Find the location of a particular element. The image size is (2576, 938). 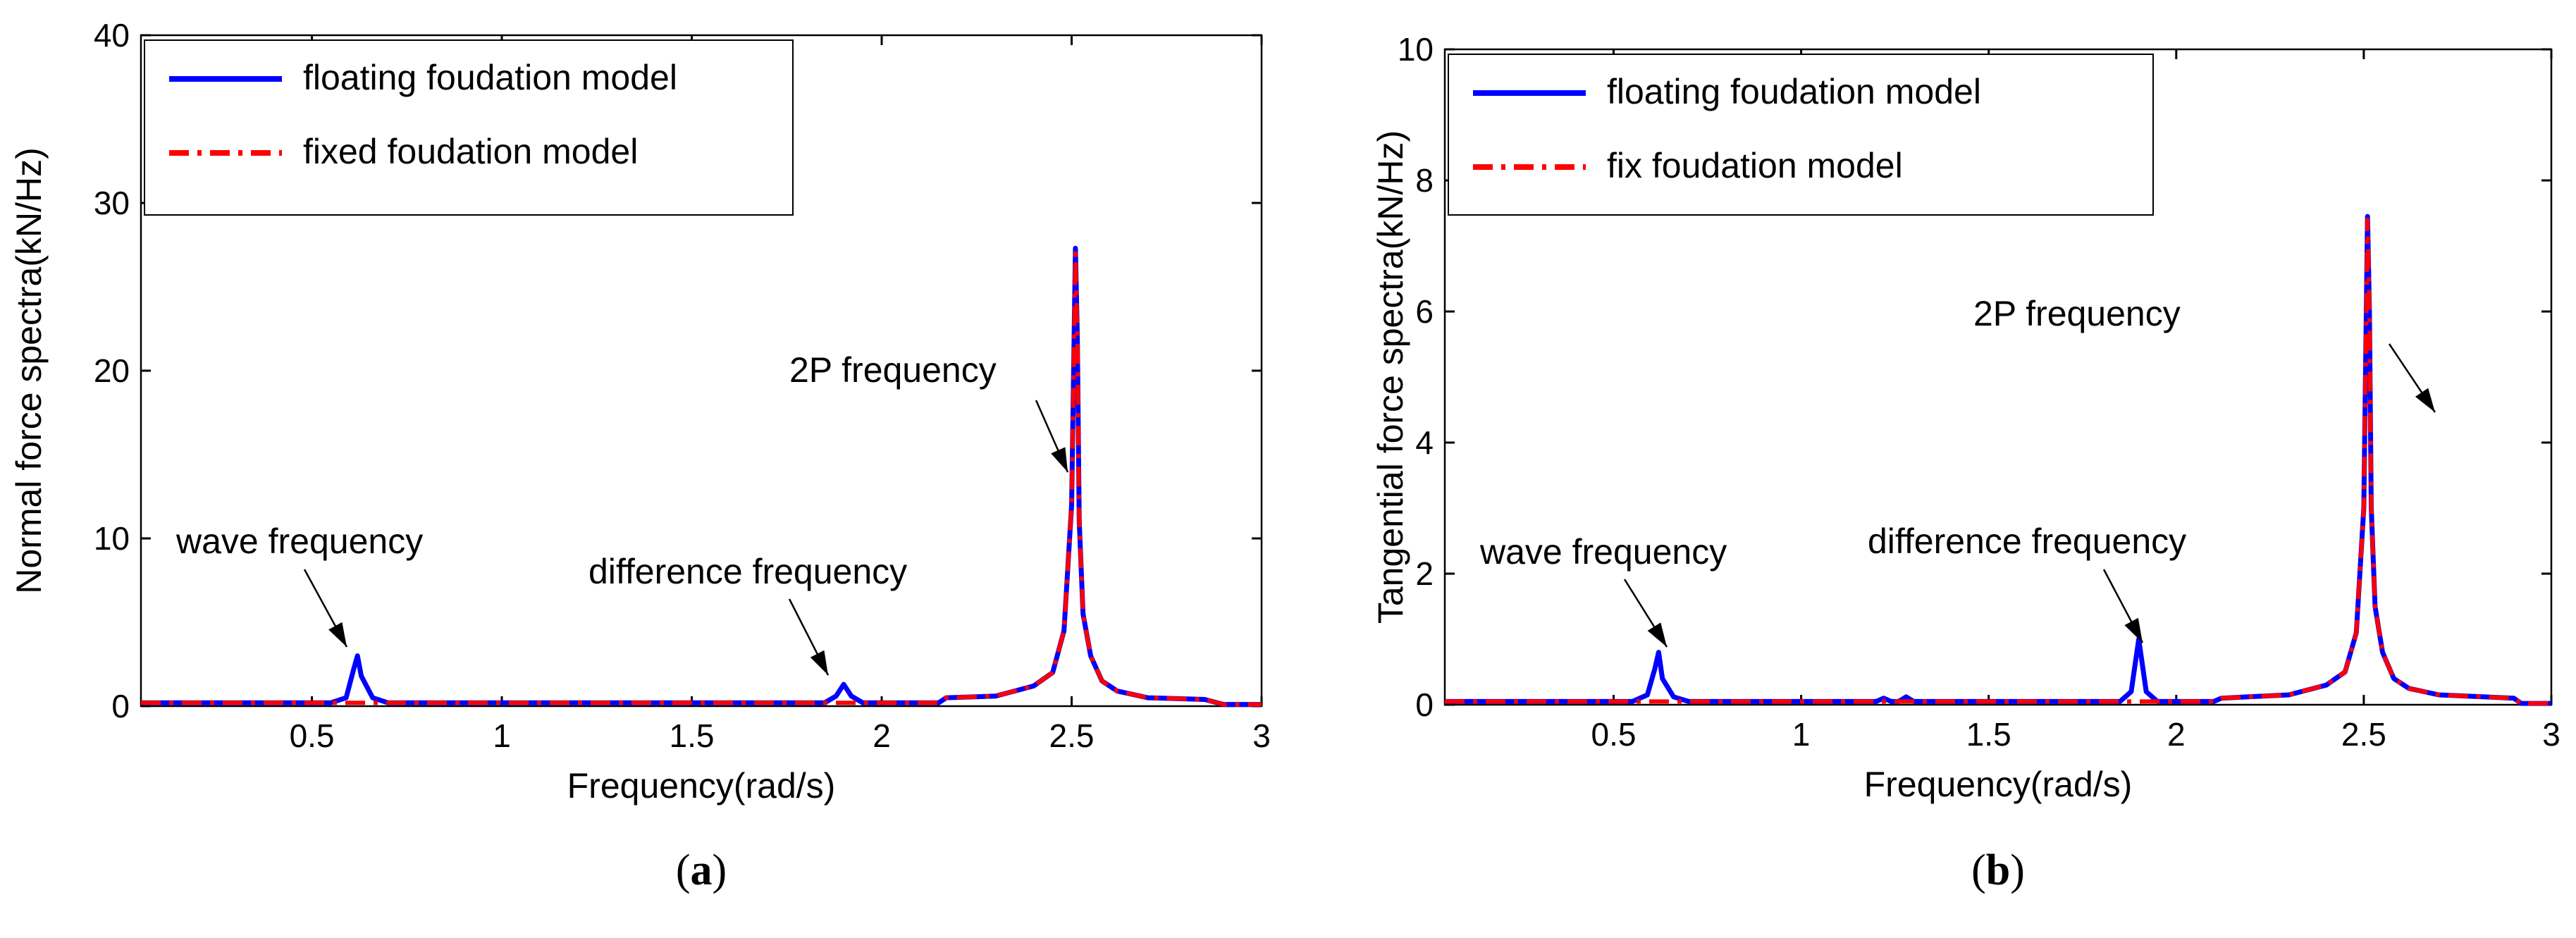

legend-label: fixed foudation model is located at coordinates (471, 151).